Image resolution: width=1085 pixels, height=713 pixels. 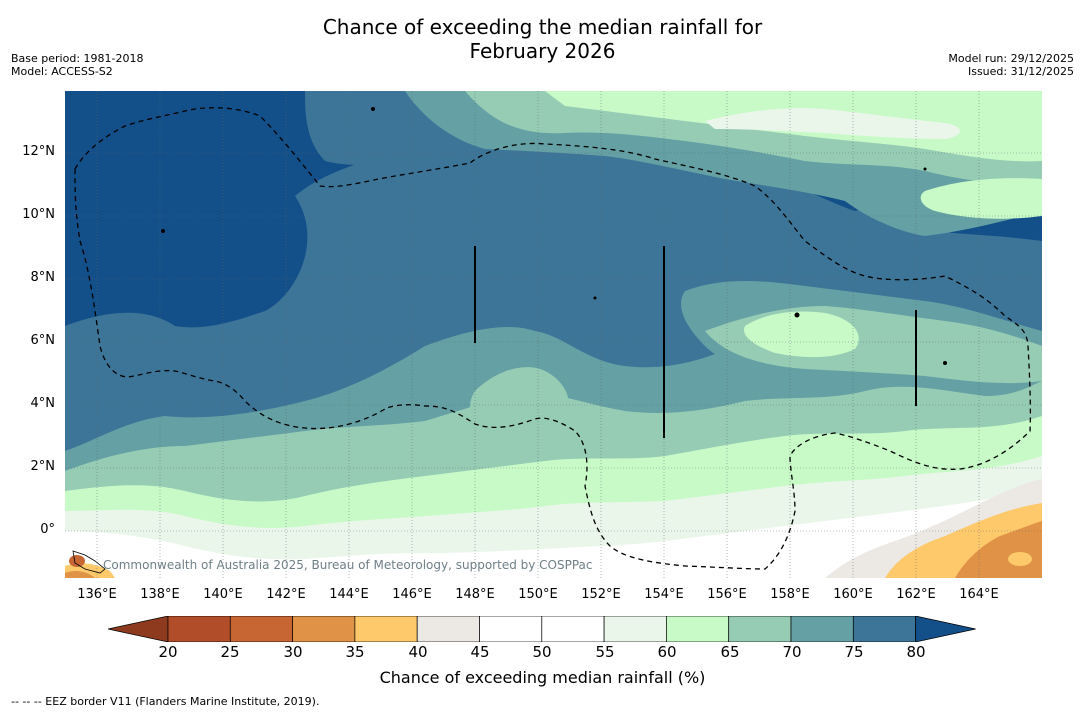 I want to click on lon-label-142e: 142°E, so click(x=286, y=594).